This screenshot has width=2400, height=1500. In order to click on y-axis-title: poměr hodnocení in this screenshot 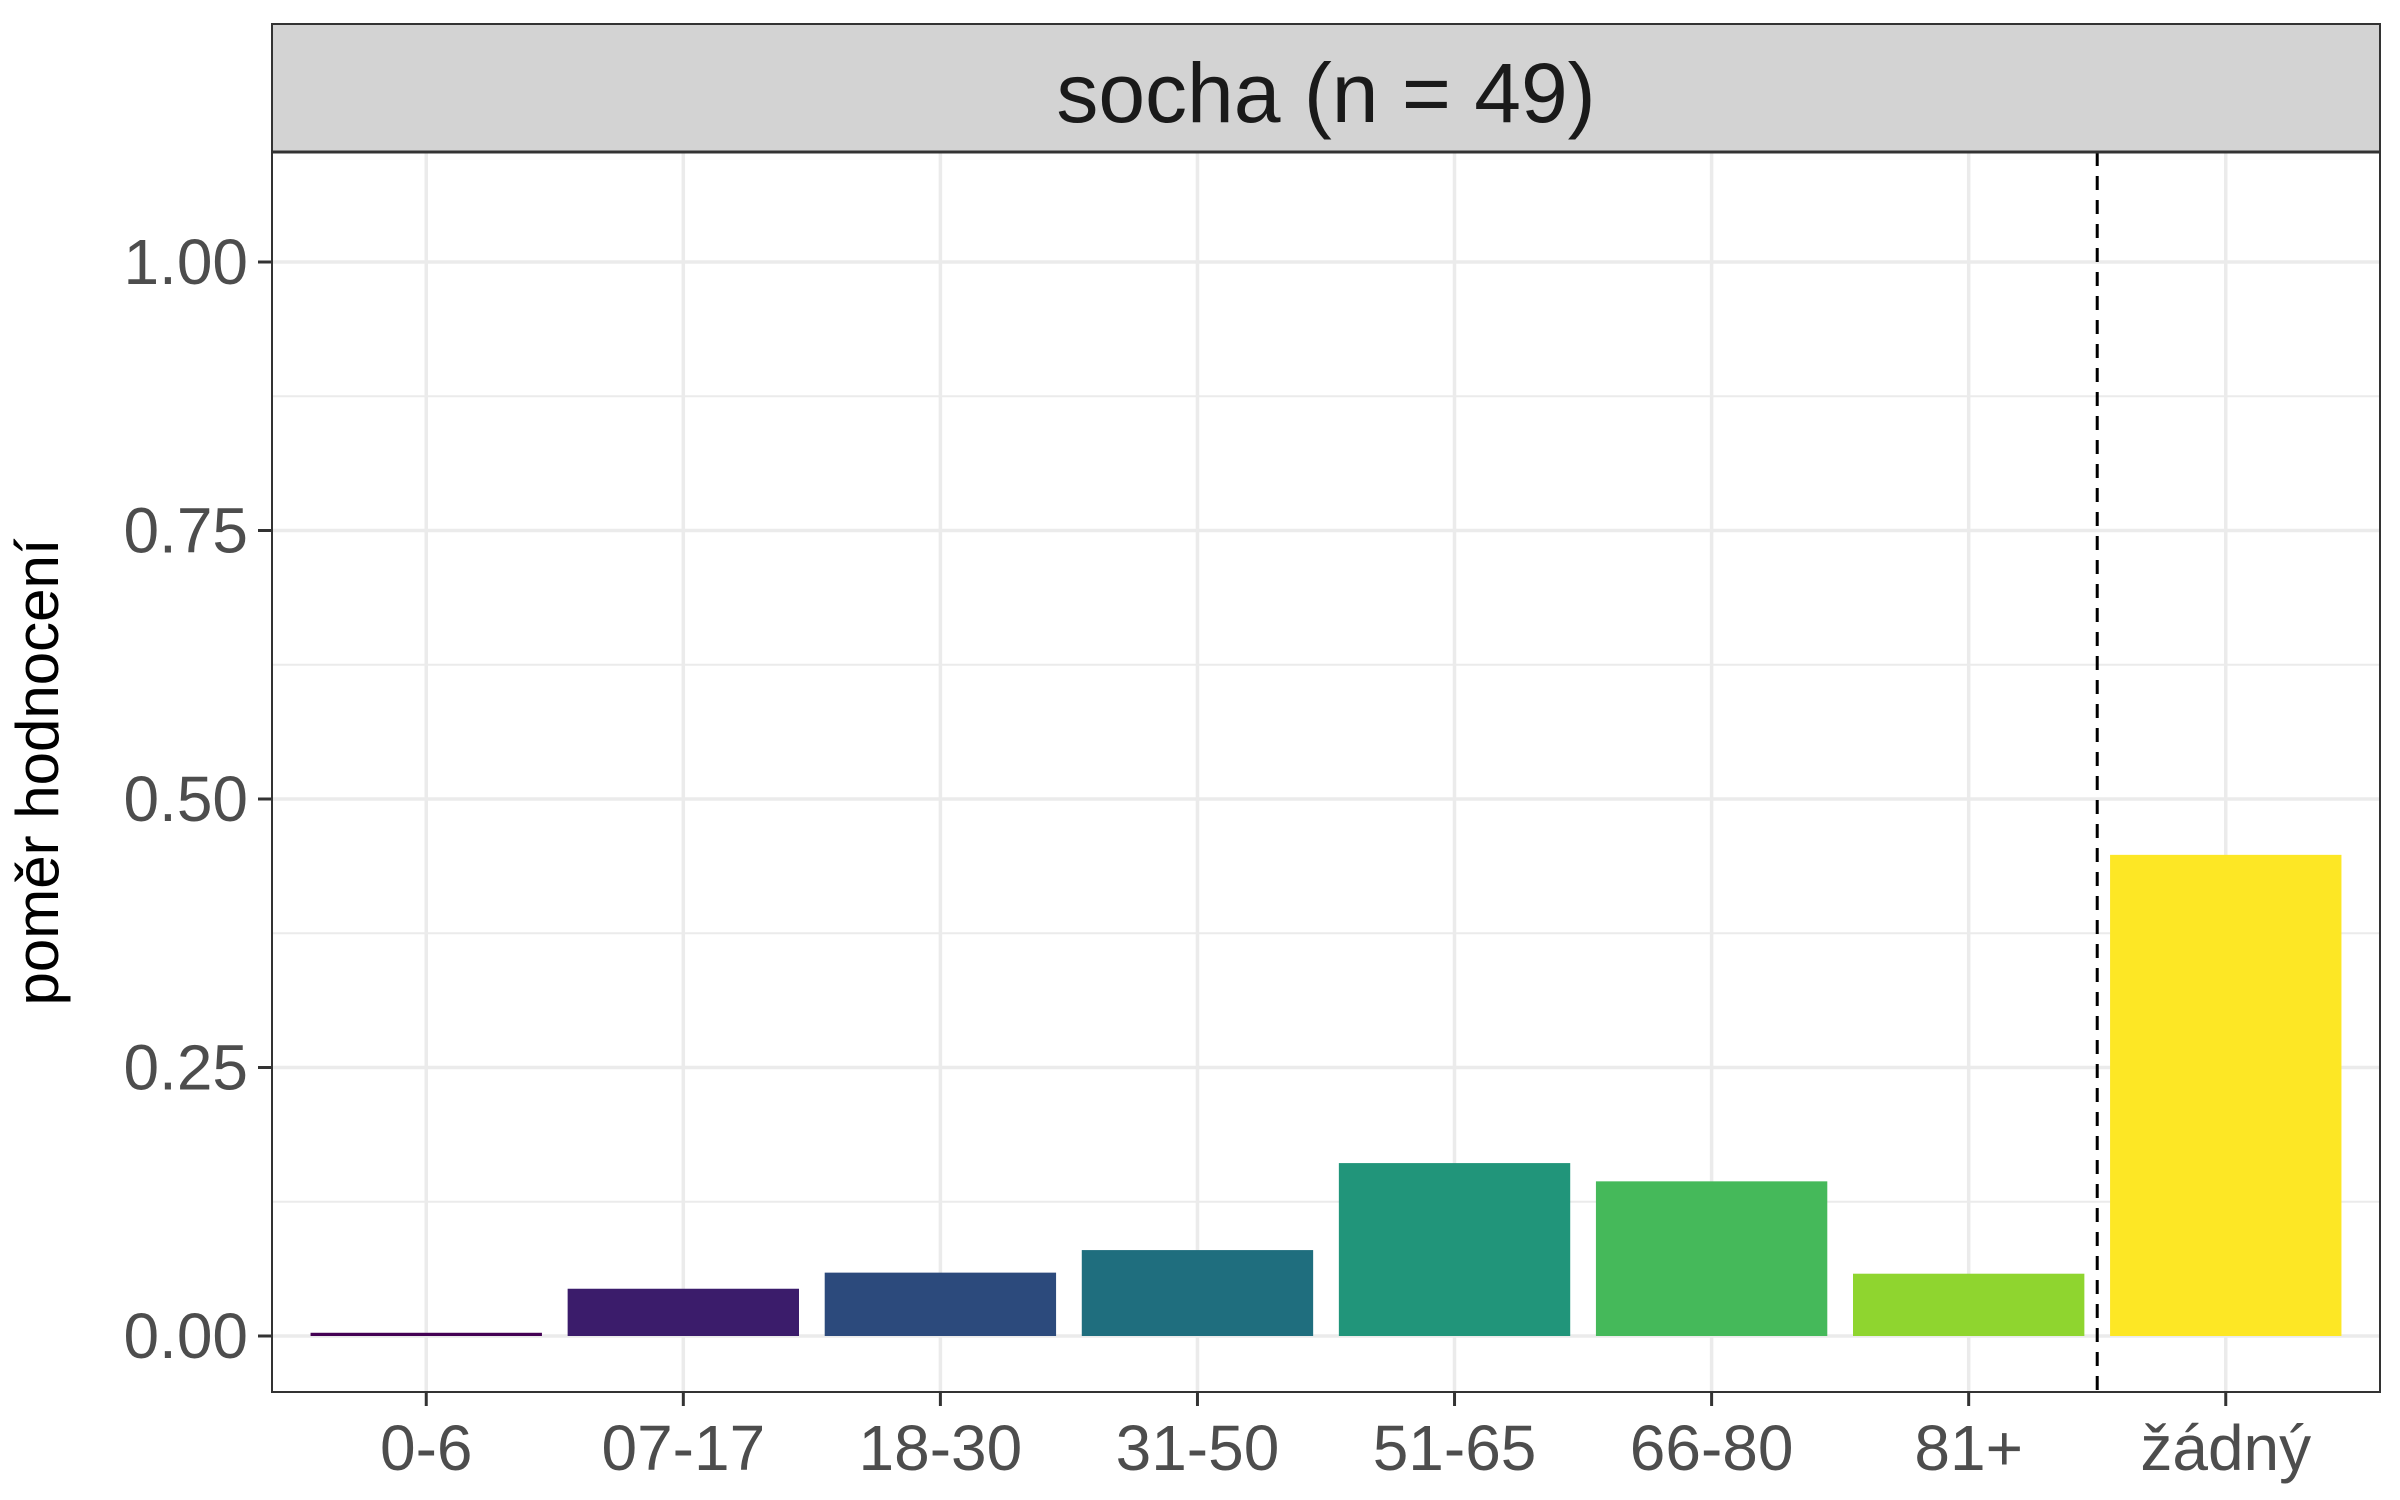, I will do `click(37, 771)`.